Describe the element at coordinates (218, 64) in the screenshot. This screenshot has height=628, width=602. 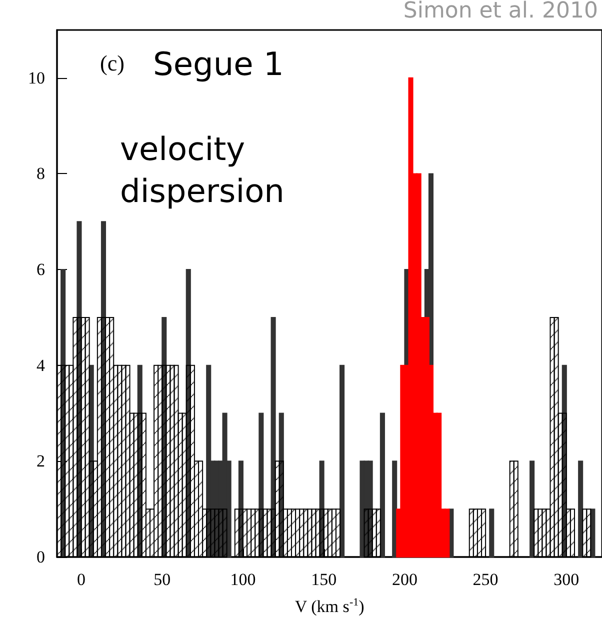
I see `annotation: Segue 1` at that location.